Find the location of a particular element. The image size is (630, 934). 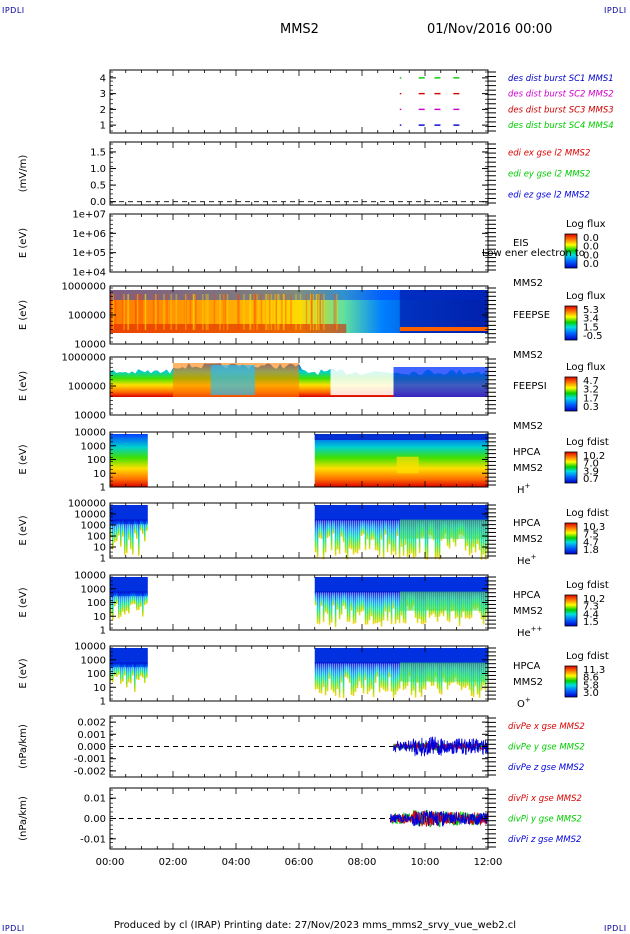

y-tick-label: 100000 is located at coordinates (87, 316).